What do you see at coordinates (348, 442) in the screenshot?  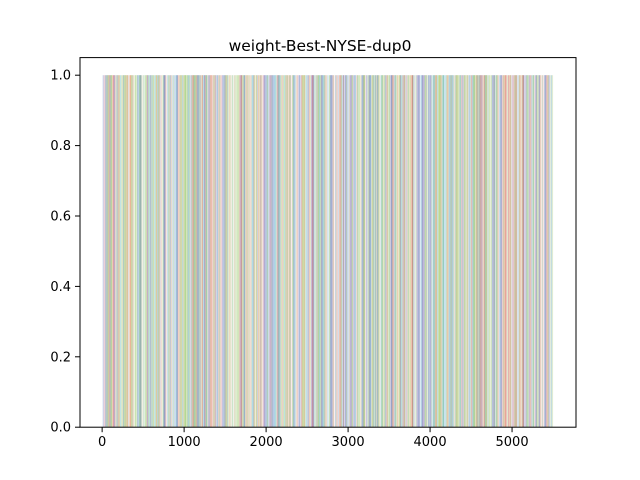 I see `x-tick-label: 3000` at bounding box center [348, 442].